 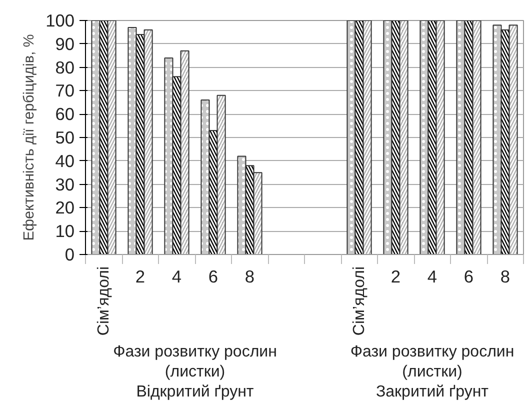 I want to click on y-axis-title: Ефективність дії гербіцидів, %, so click(x=30, y=137).